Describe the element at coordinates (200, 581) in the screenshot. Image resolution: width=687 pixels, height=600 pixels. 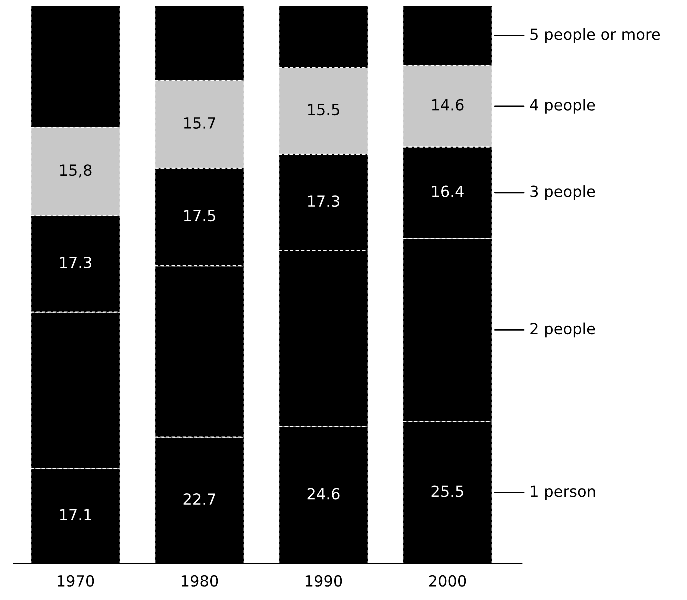
I see `x-tick-label: 1980` at that location.